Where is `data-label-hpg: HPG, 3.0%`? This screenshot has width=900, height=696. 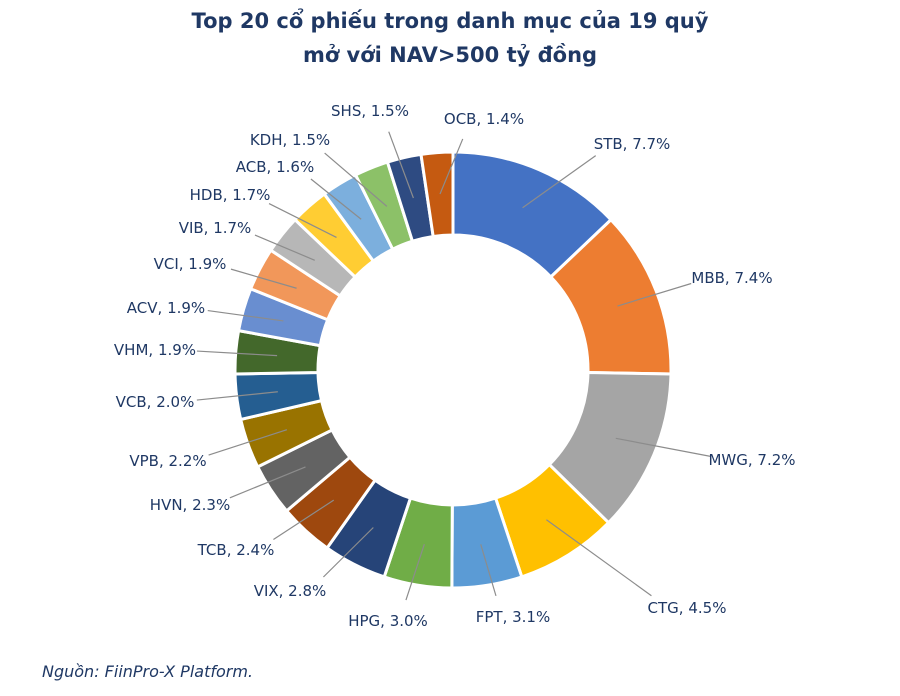
data-label-hpg: HPG, 3.0% is located at coordinates (388, 621).